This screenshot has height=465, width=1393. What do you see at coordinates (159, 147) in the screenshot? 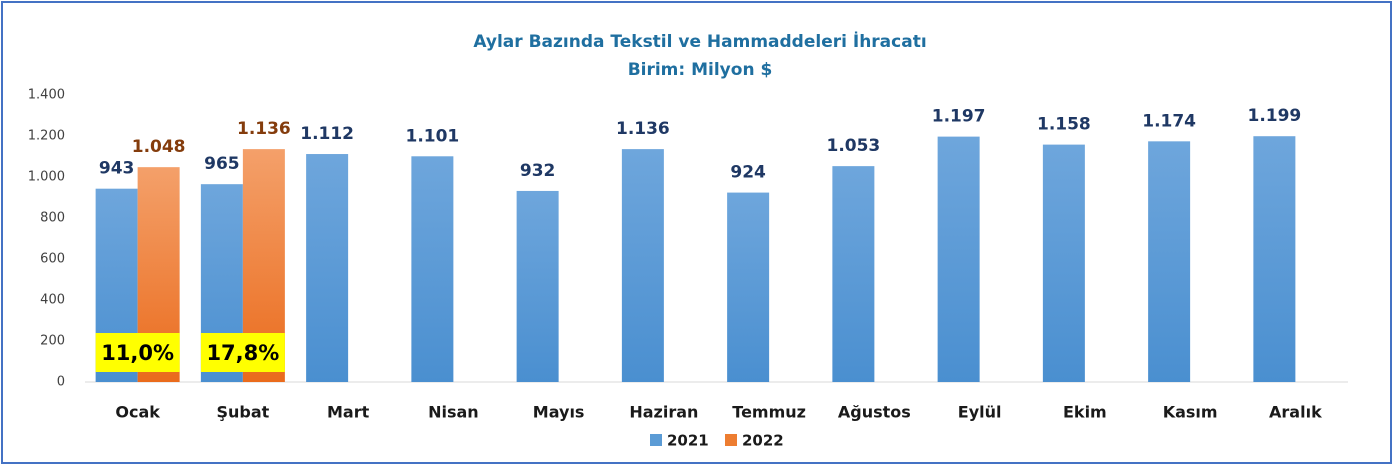
I see `value-label: 1.048` at bounding box center [159, 147].